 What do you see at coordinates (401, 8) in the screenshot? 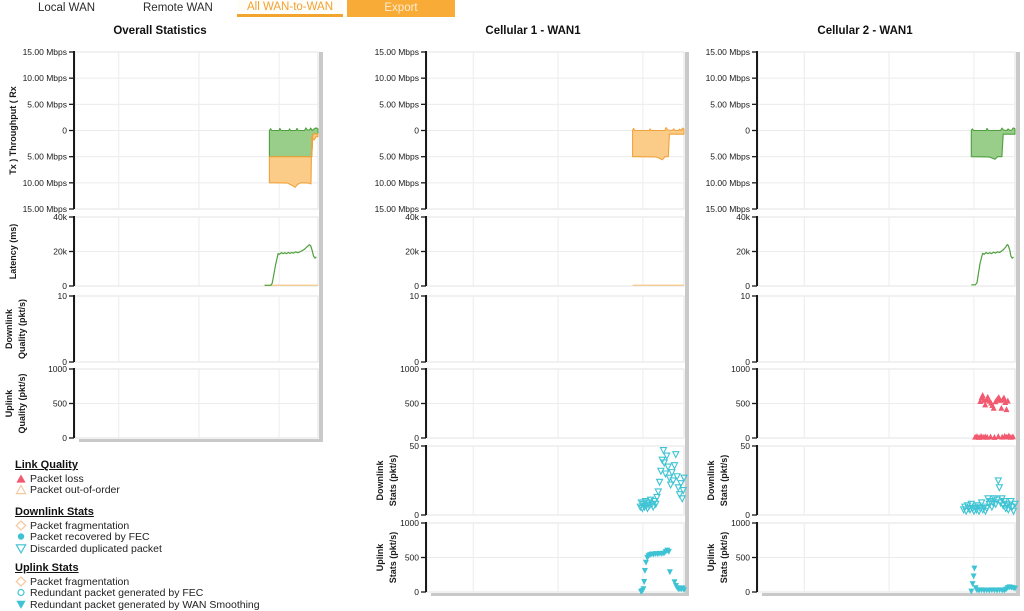
I see `export-button: Export` at bounding box center [401, 8].